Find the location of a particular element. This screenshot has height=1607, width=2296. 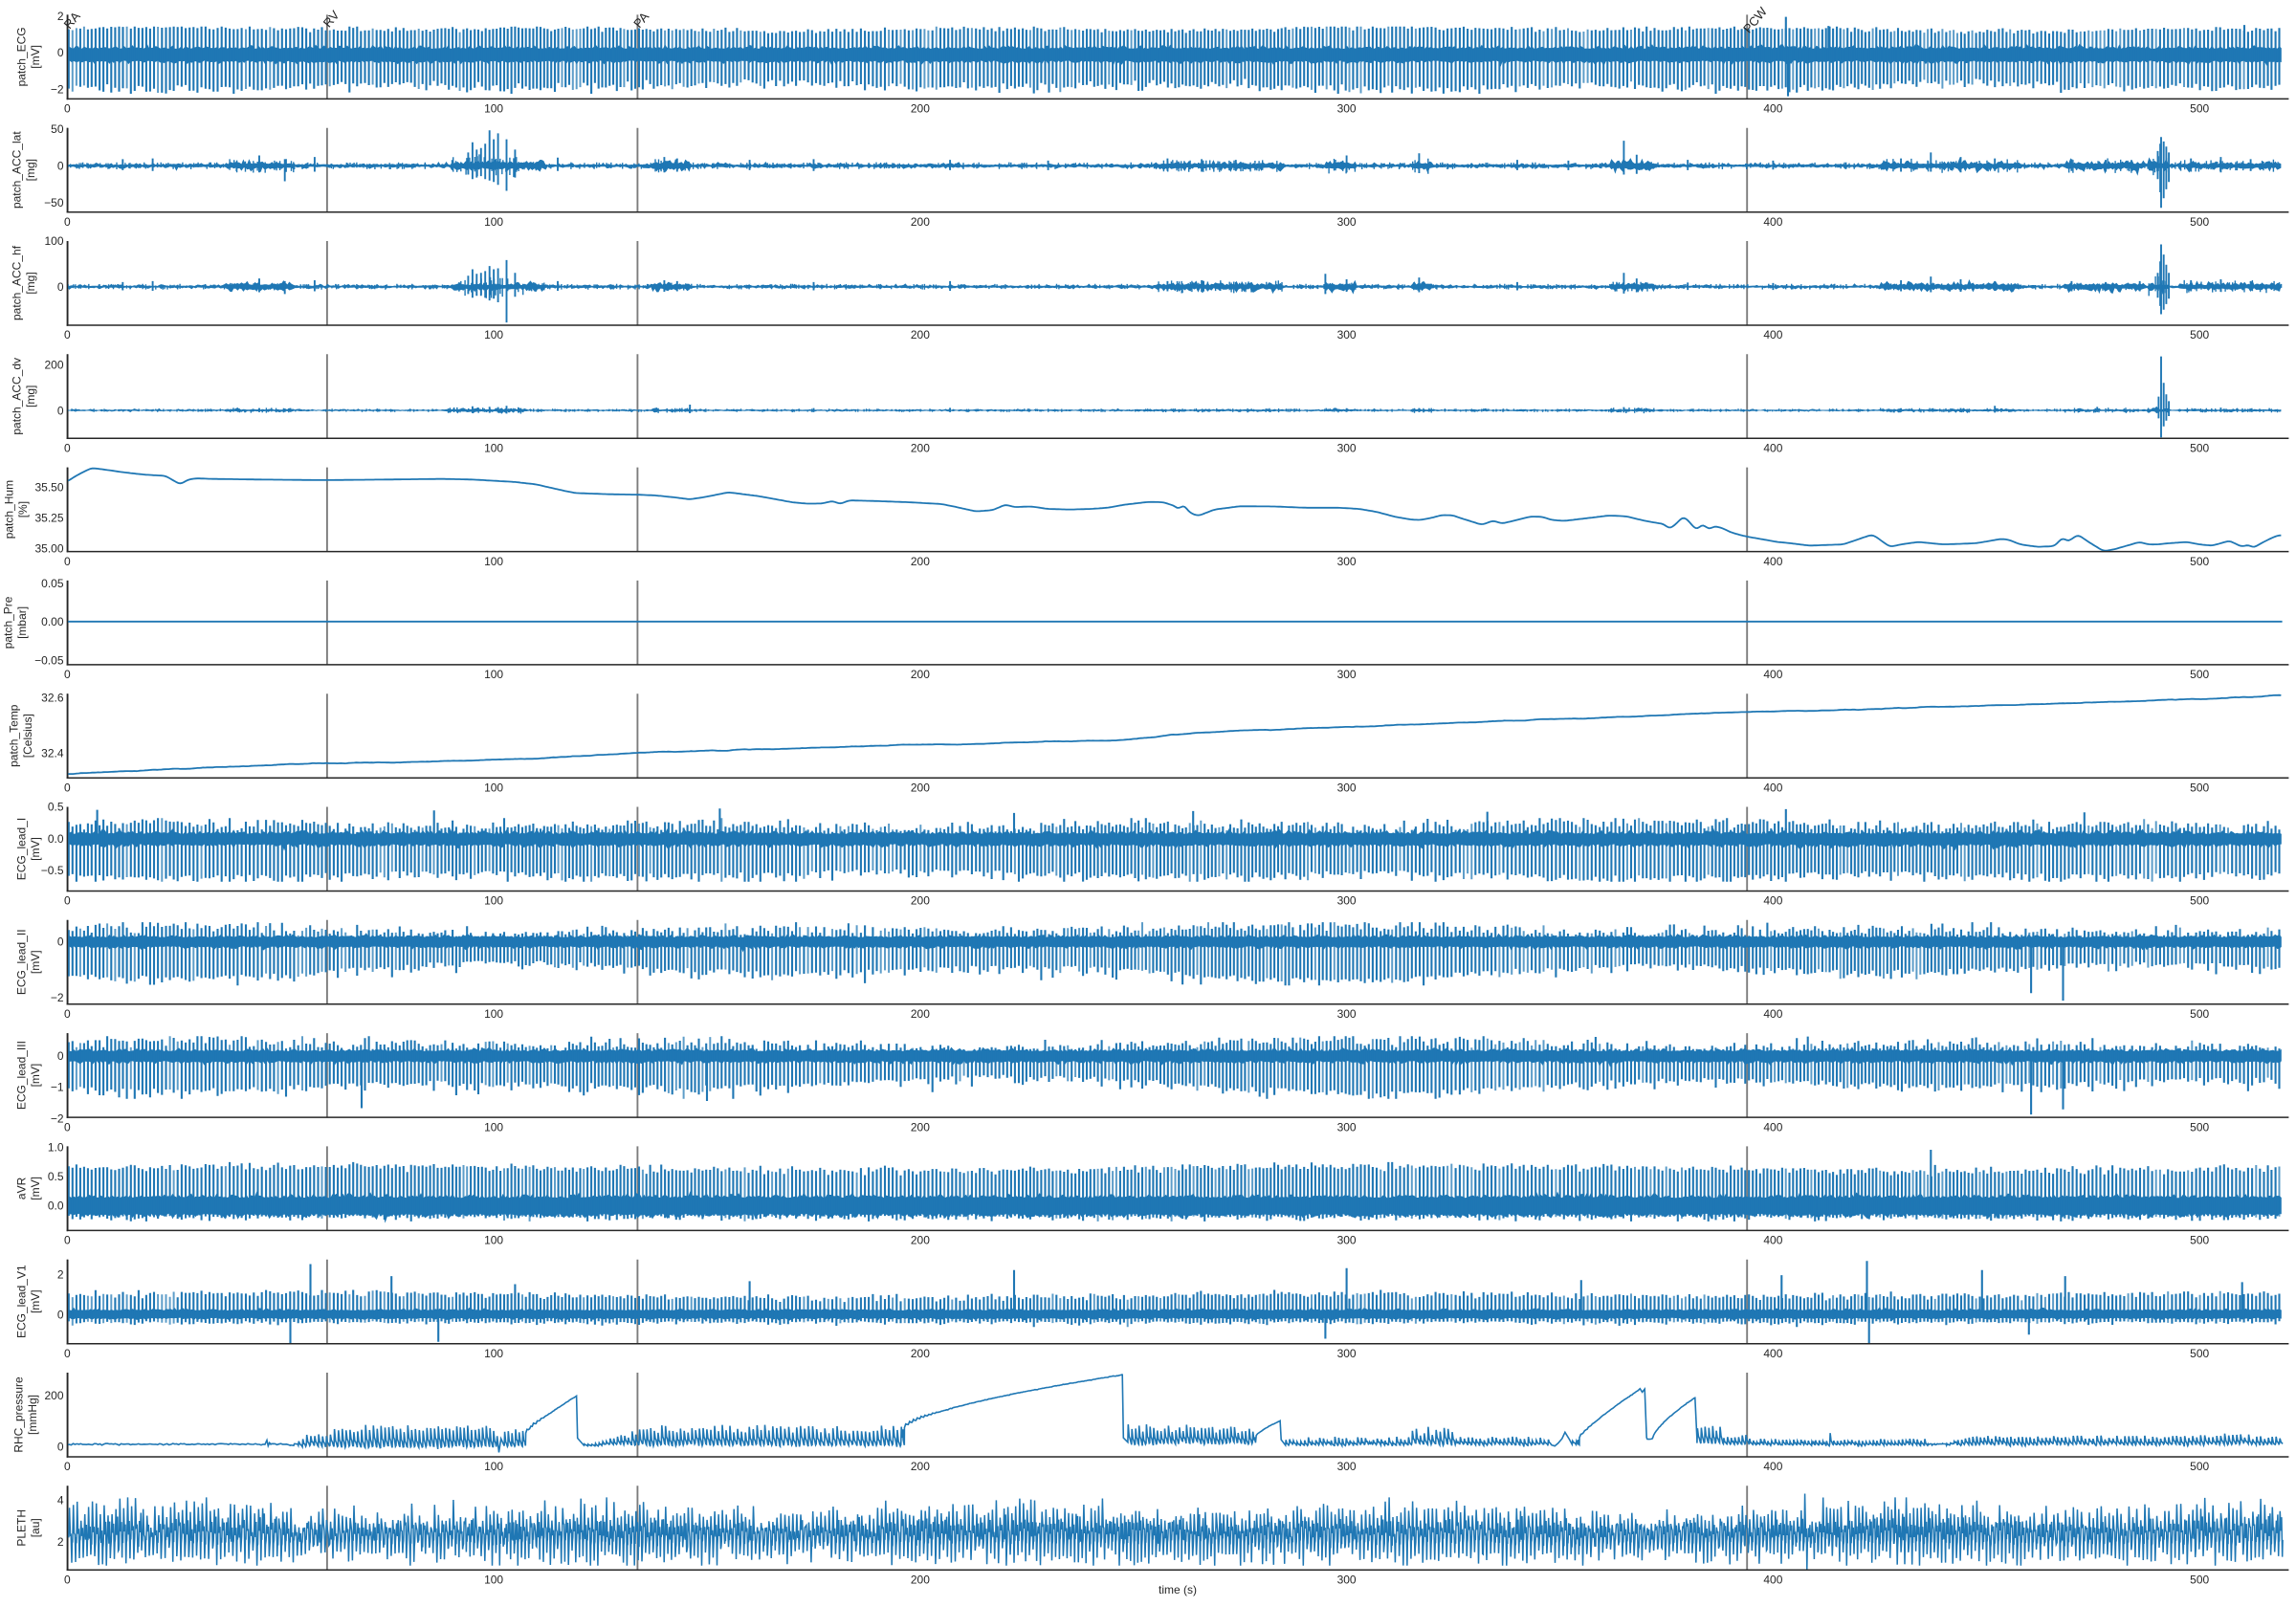

svg-text: patch_Pre is located at coordinates (8, 622).